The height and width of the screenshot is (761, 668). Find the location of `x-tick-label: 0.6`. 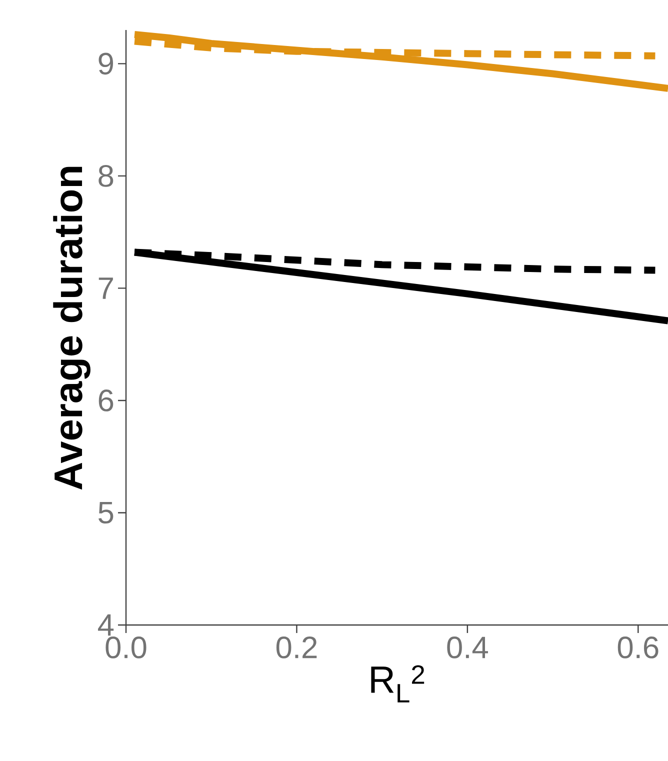

x-tick-label: 0.6 is located at coordinates (638, 647).